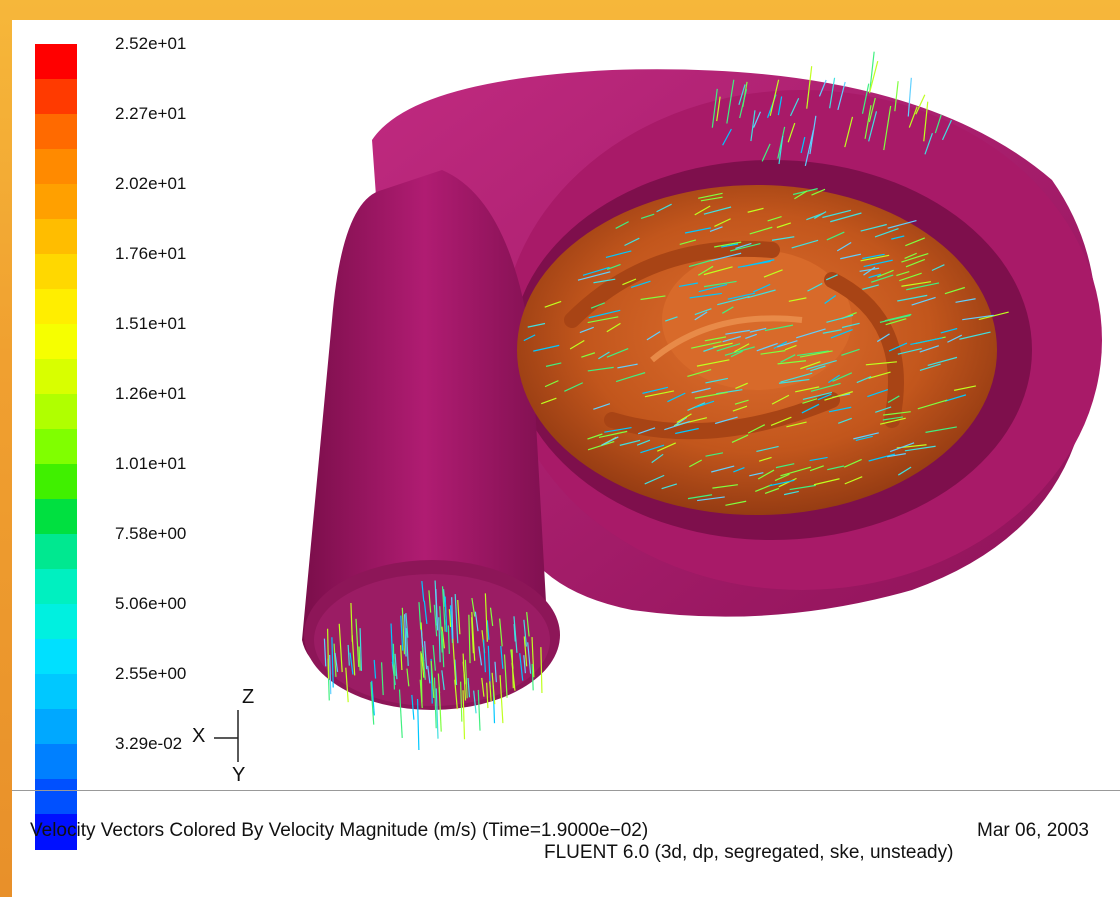 This screenshot has height=897, width=1120. Describe the element at coordinates (1033, 830) in the screenshot. I see `plot-date: Mar 06, 2003` at that location.